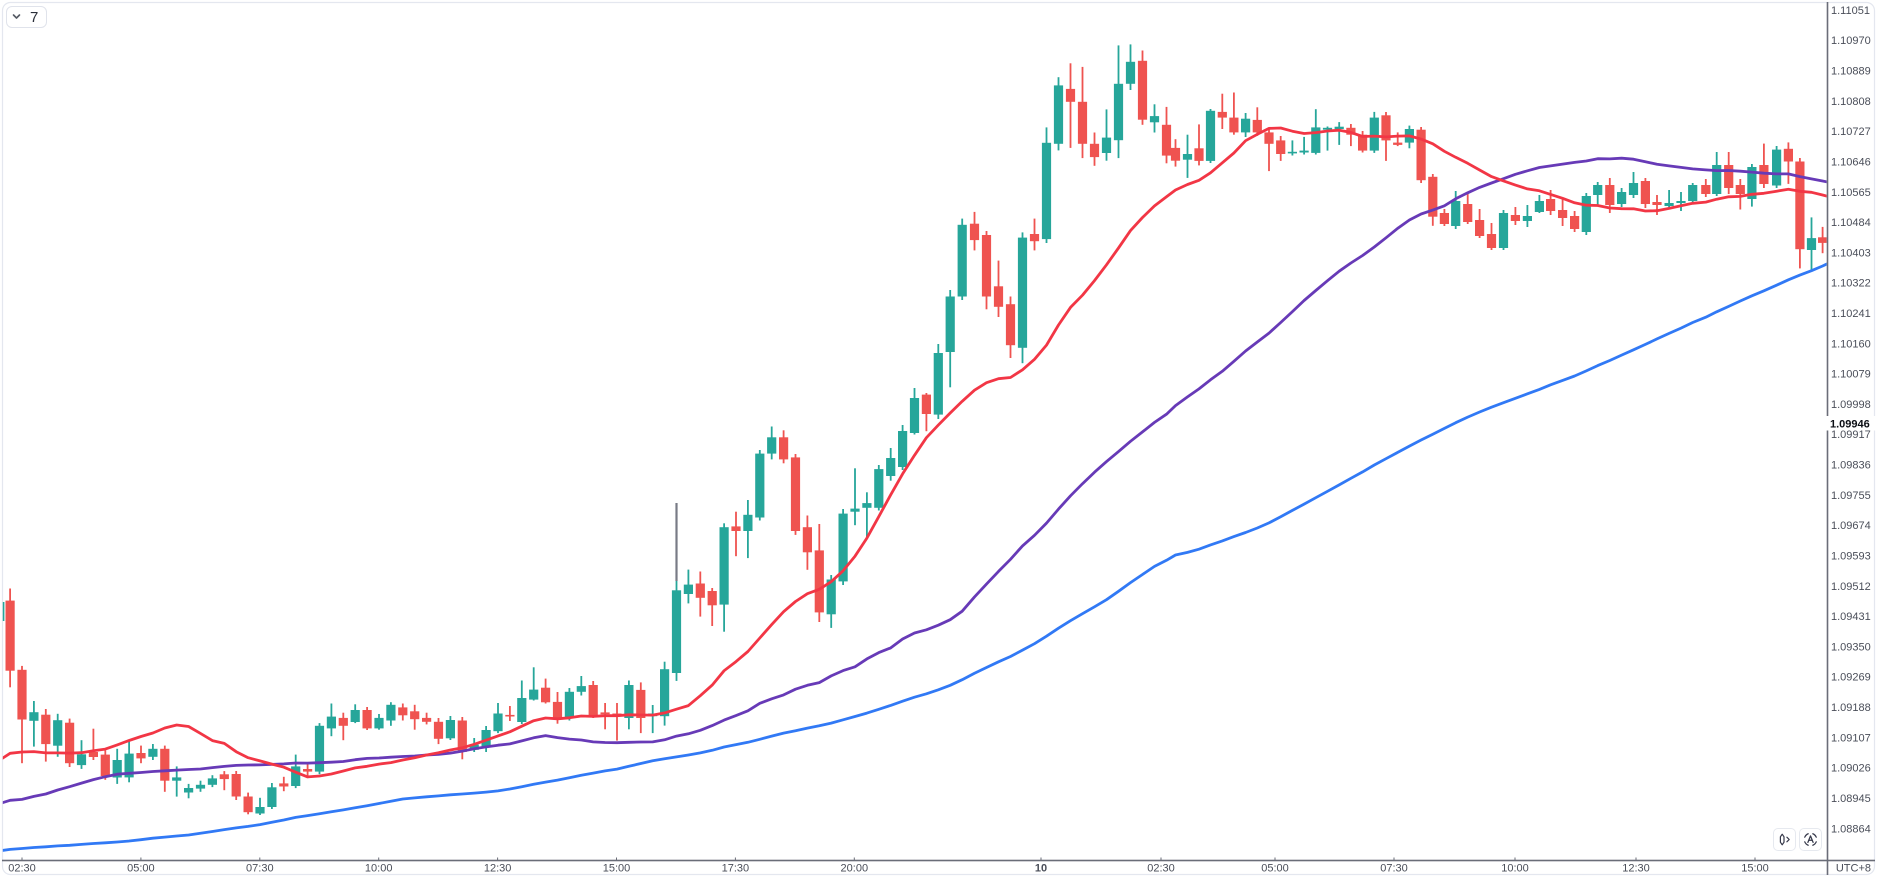 The height and width of the screenshot is (883, 1877). What do you see at coordinates (1850, 424) in the screenshot?
I see `svg-text: 1.09946` at bounding box center [1850, 424].